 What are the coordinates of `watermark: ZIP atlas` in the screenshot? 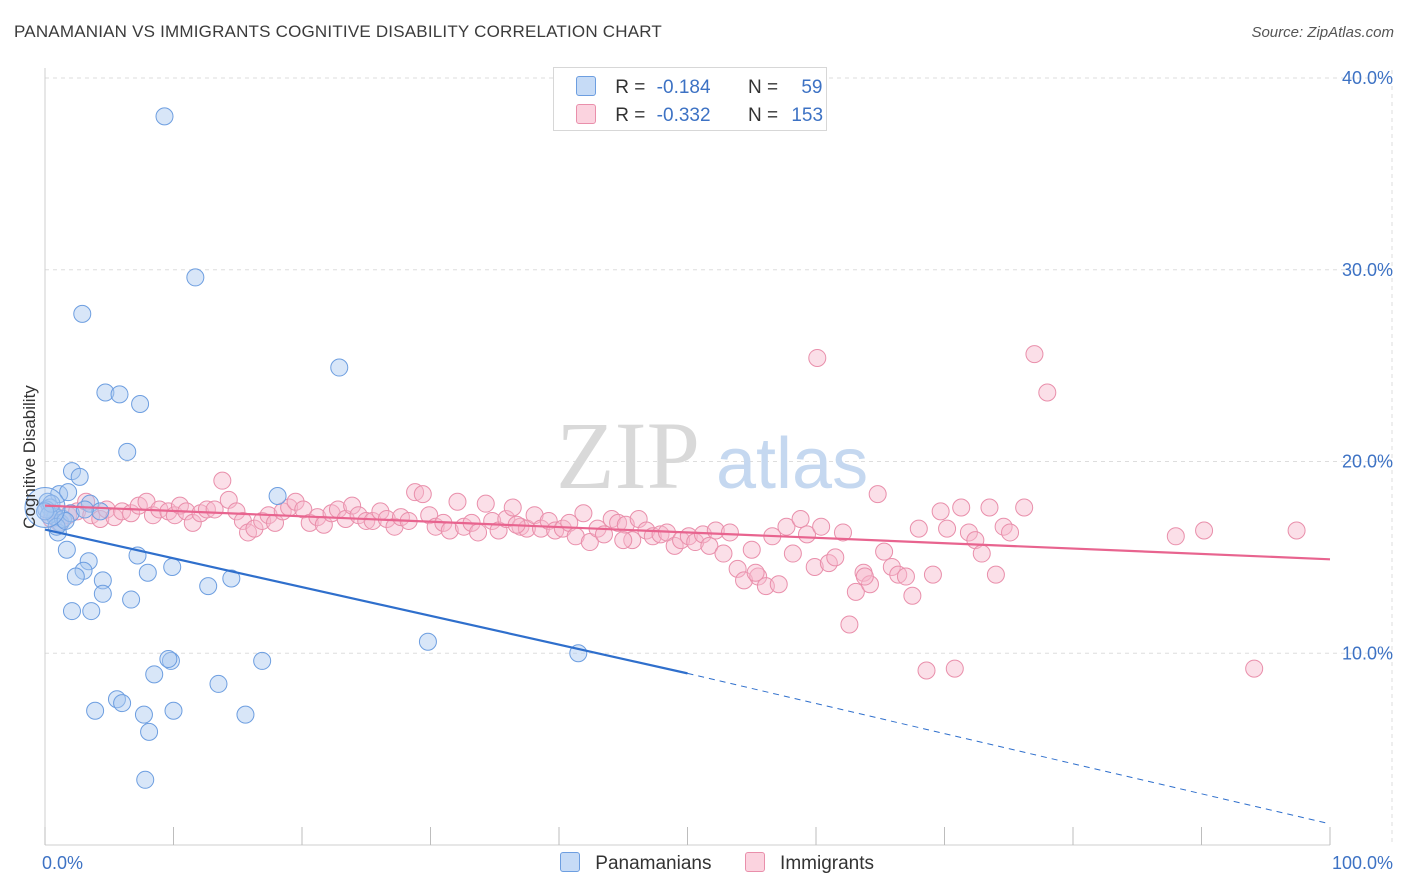 It's located at (712, 455).